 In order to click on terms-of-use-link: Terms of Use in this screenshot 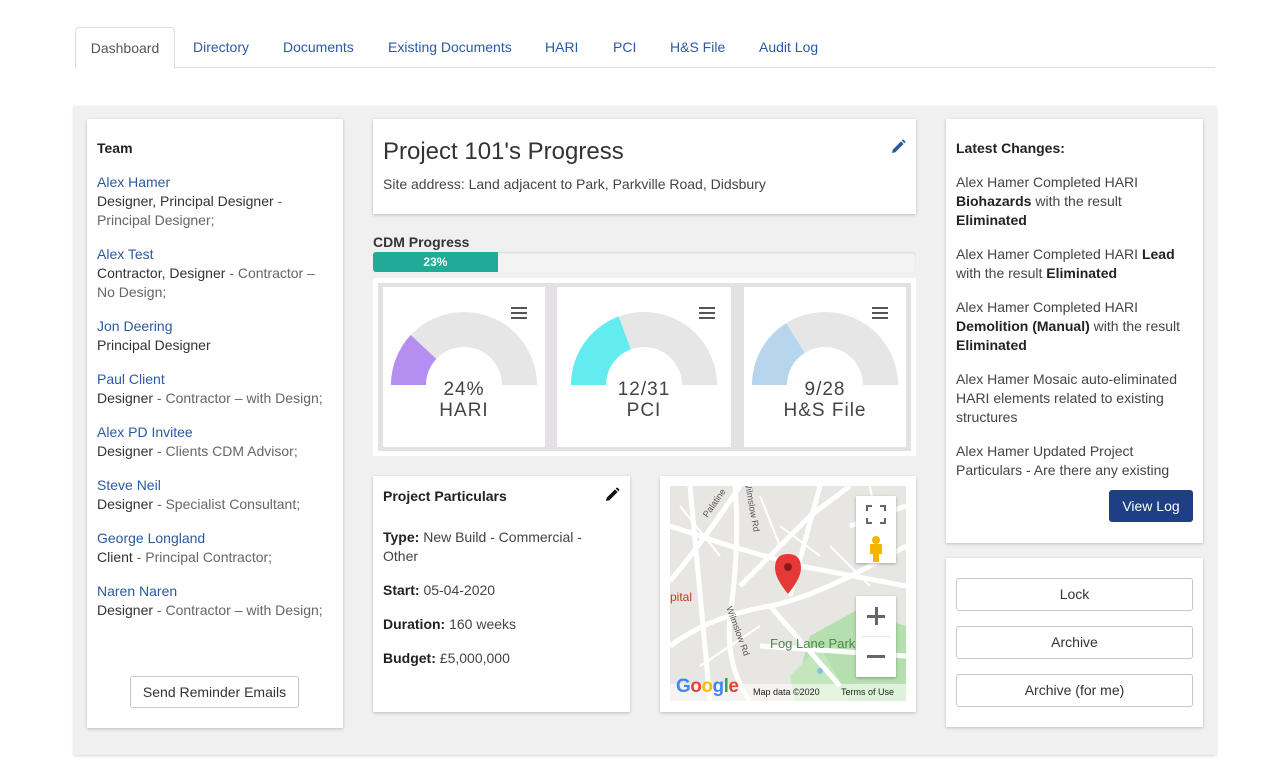, I will do `click(868, 692)`.